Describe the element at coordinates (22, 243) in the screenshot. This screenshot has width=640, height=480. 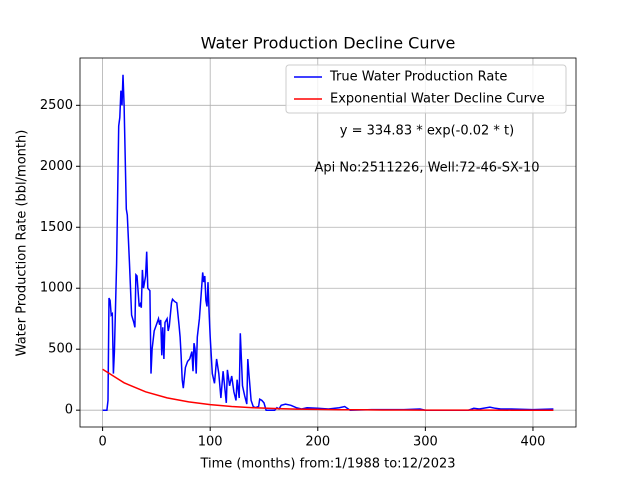
I see `y-axis-label: Water Production Rate (bbl/month)` at that location.